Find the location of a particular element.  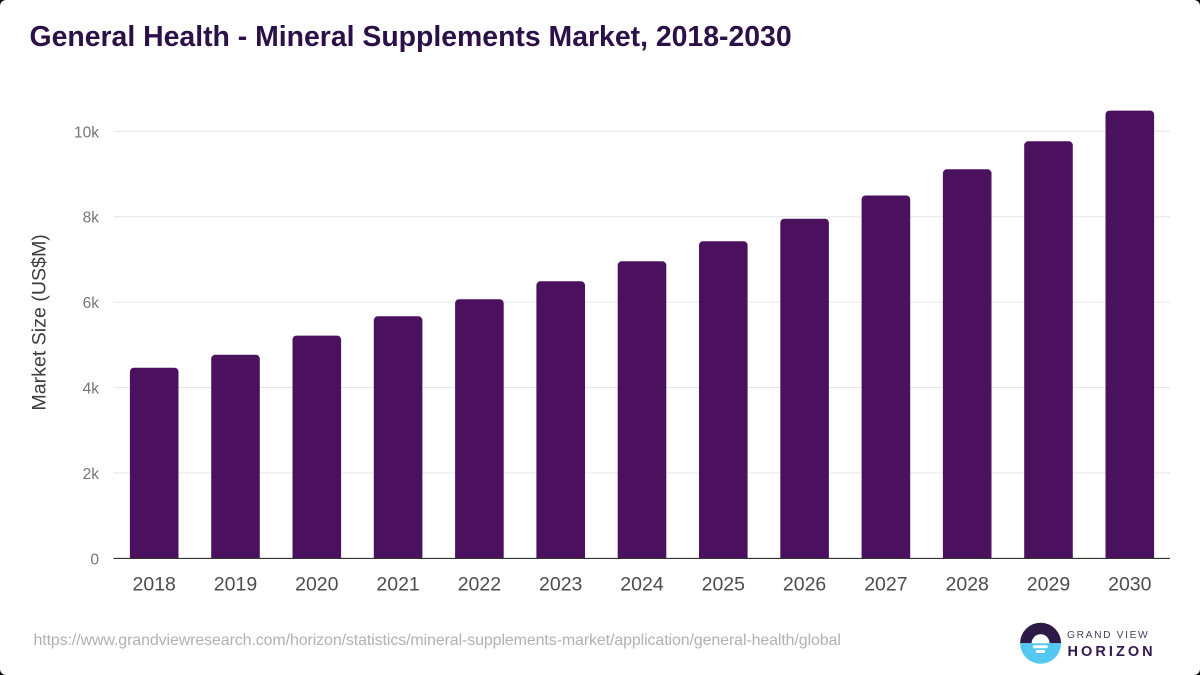

svg-text: 0 is located at coordinates (94, 559).